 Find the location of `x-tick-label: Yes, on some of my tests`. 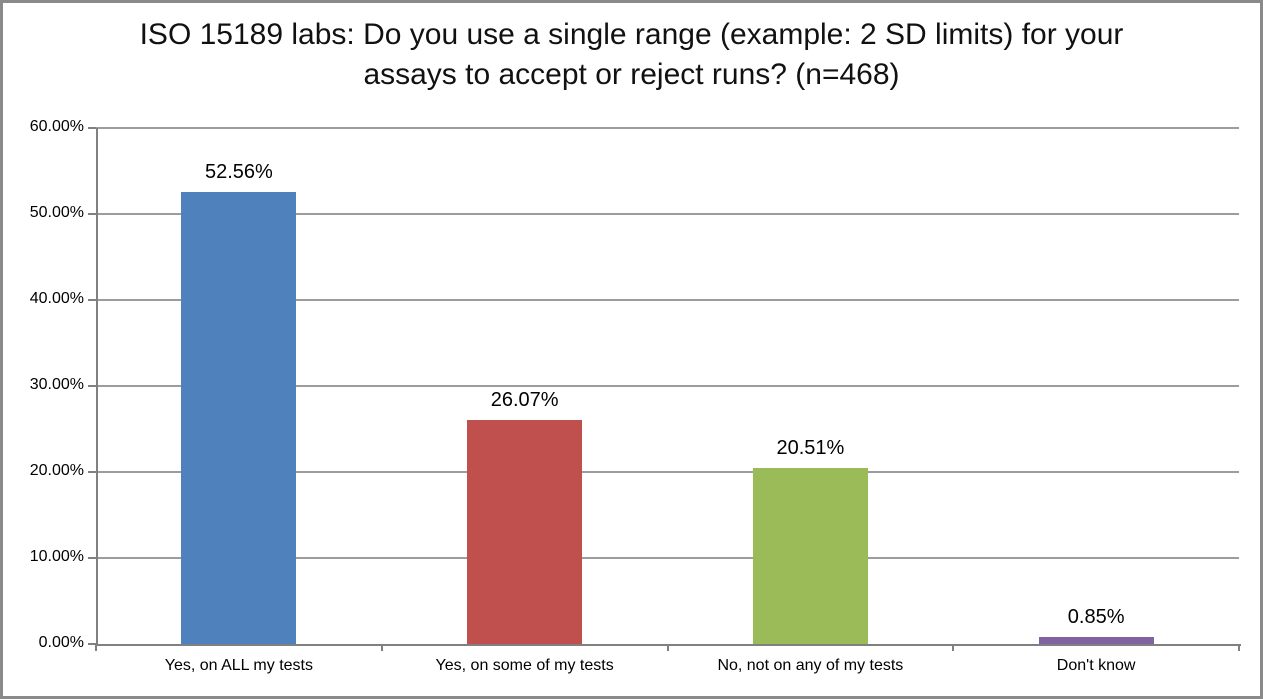

x-tick-label: Yes, on some of my tests is located at coordinates (524, 665).